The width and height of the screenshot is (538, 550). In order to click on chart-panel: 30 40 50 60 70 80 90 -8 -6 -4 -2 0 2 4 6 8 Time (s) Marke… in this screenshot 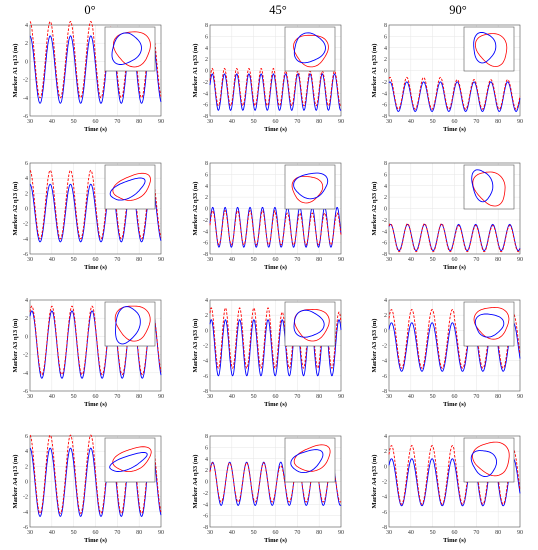, I will do `click(268, 216)`.